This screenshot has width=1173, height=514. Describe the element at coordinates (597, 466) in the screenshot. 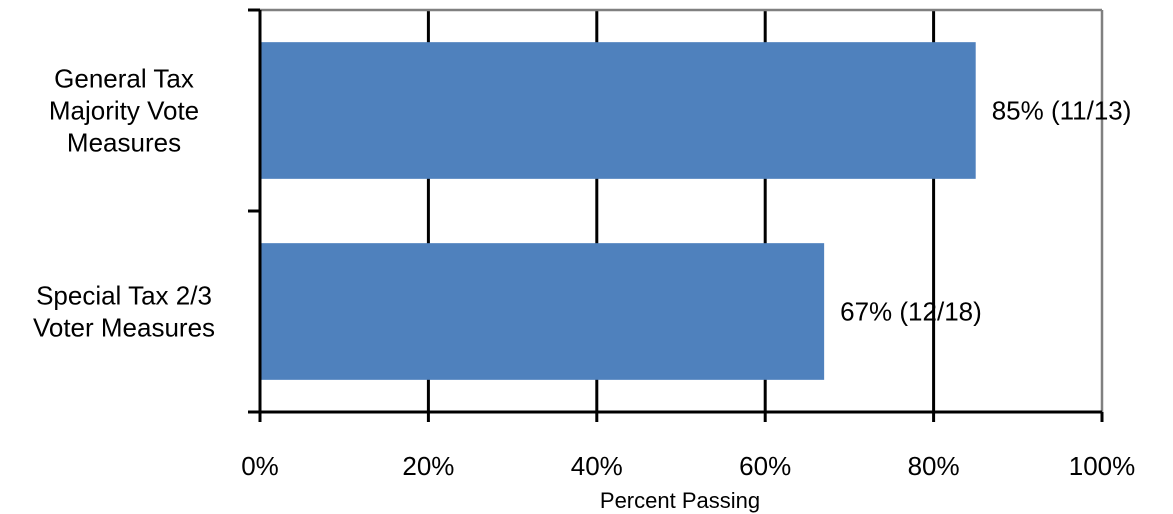

I see `x-tick-label: 40%` at that location.